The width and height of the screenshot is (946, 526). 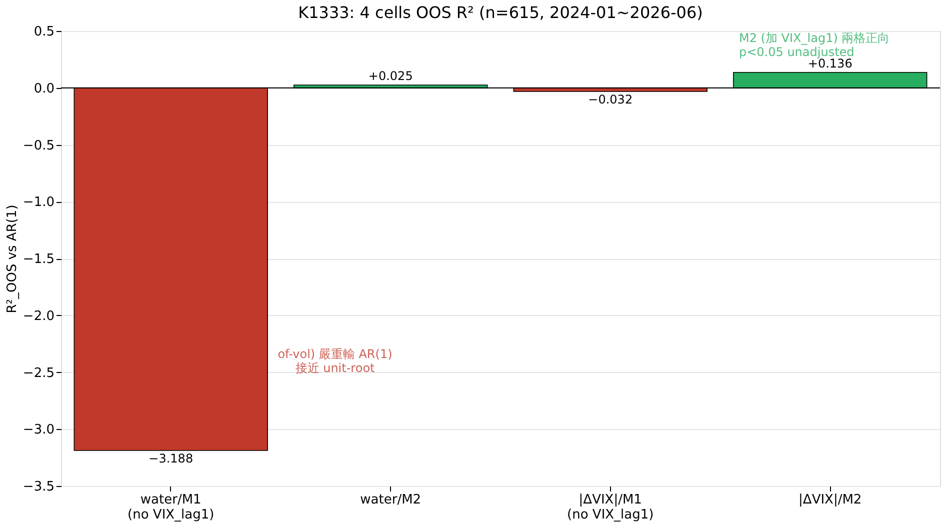 What do you see at coordinates (335, 361) in the screenshot?
I see `annotation: of-vol) 嚴重輸 AR(1) 接近 unit-root` at bounding box center [335, 361].